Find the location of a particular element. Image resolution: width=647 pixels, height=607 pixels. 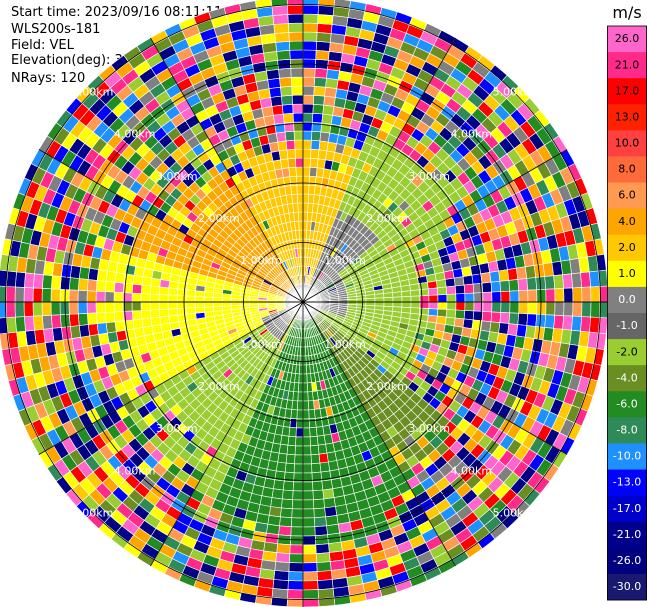

ring-label: 2.00km is located at coordinates (219, 218).